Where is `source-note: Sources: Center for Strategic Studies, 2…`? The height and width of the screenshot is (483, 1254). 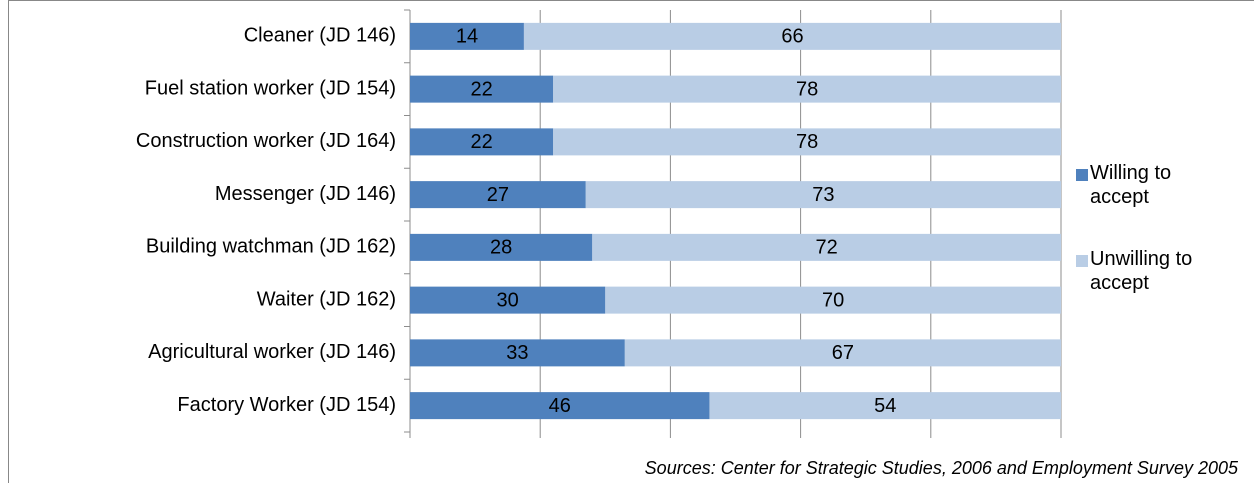
source-note: Sources: Center for Strategic Studies, 2… is located at coordinates (942, 468).